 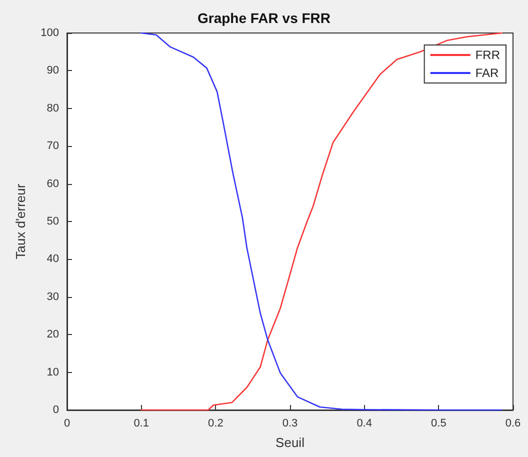 I want to click on y-tick-label: 90, so click(x=52, y=70).